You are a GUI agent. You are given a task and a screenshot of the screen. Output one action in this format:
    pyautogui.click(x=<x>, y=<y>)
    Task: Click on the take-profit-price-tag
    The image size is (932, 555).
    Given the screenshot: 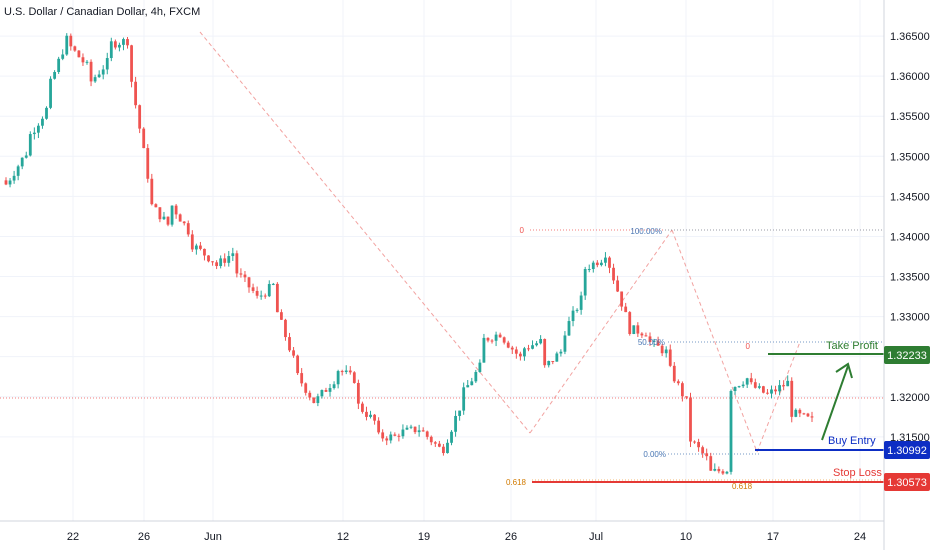 What is the action you would take?
    pyautogui.click(x=907, y=355)
    